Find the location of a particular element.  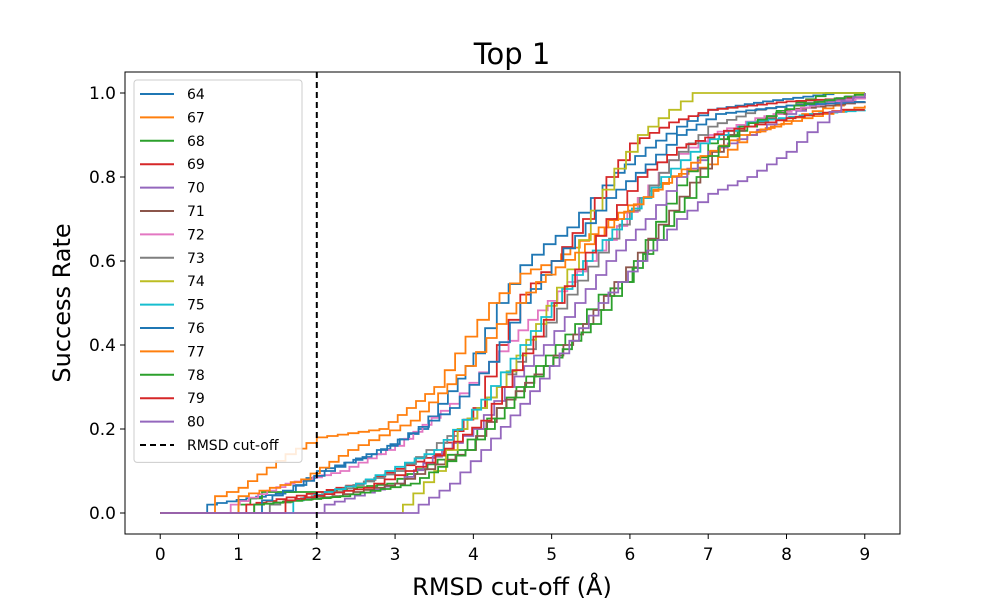

legend-label: 72 is located at coordinates (196, 235).